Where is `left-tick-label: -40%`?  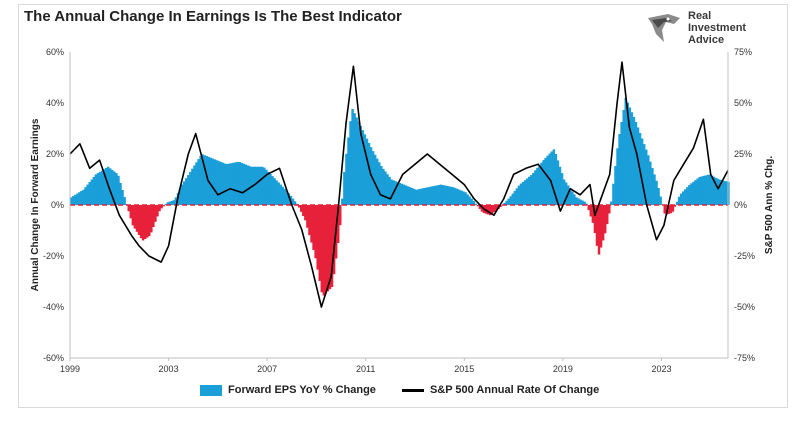 left-tick-label: -40% is located at coordinates (53, 307).